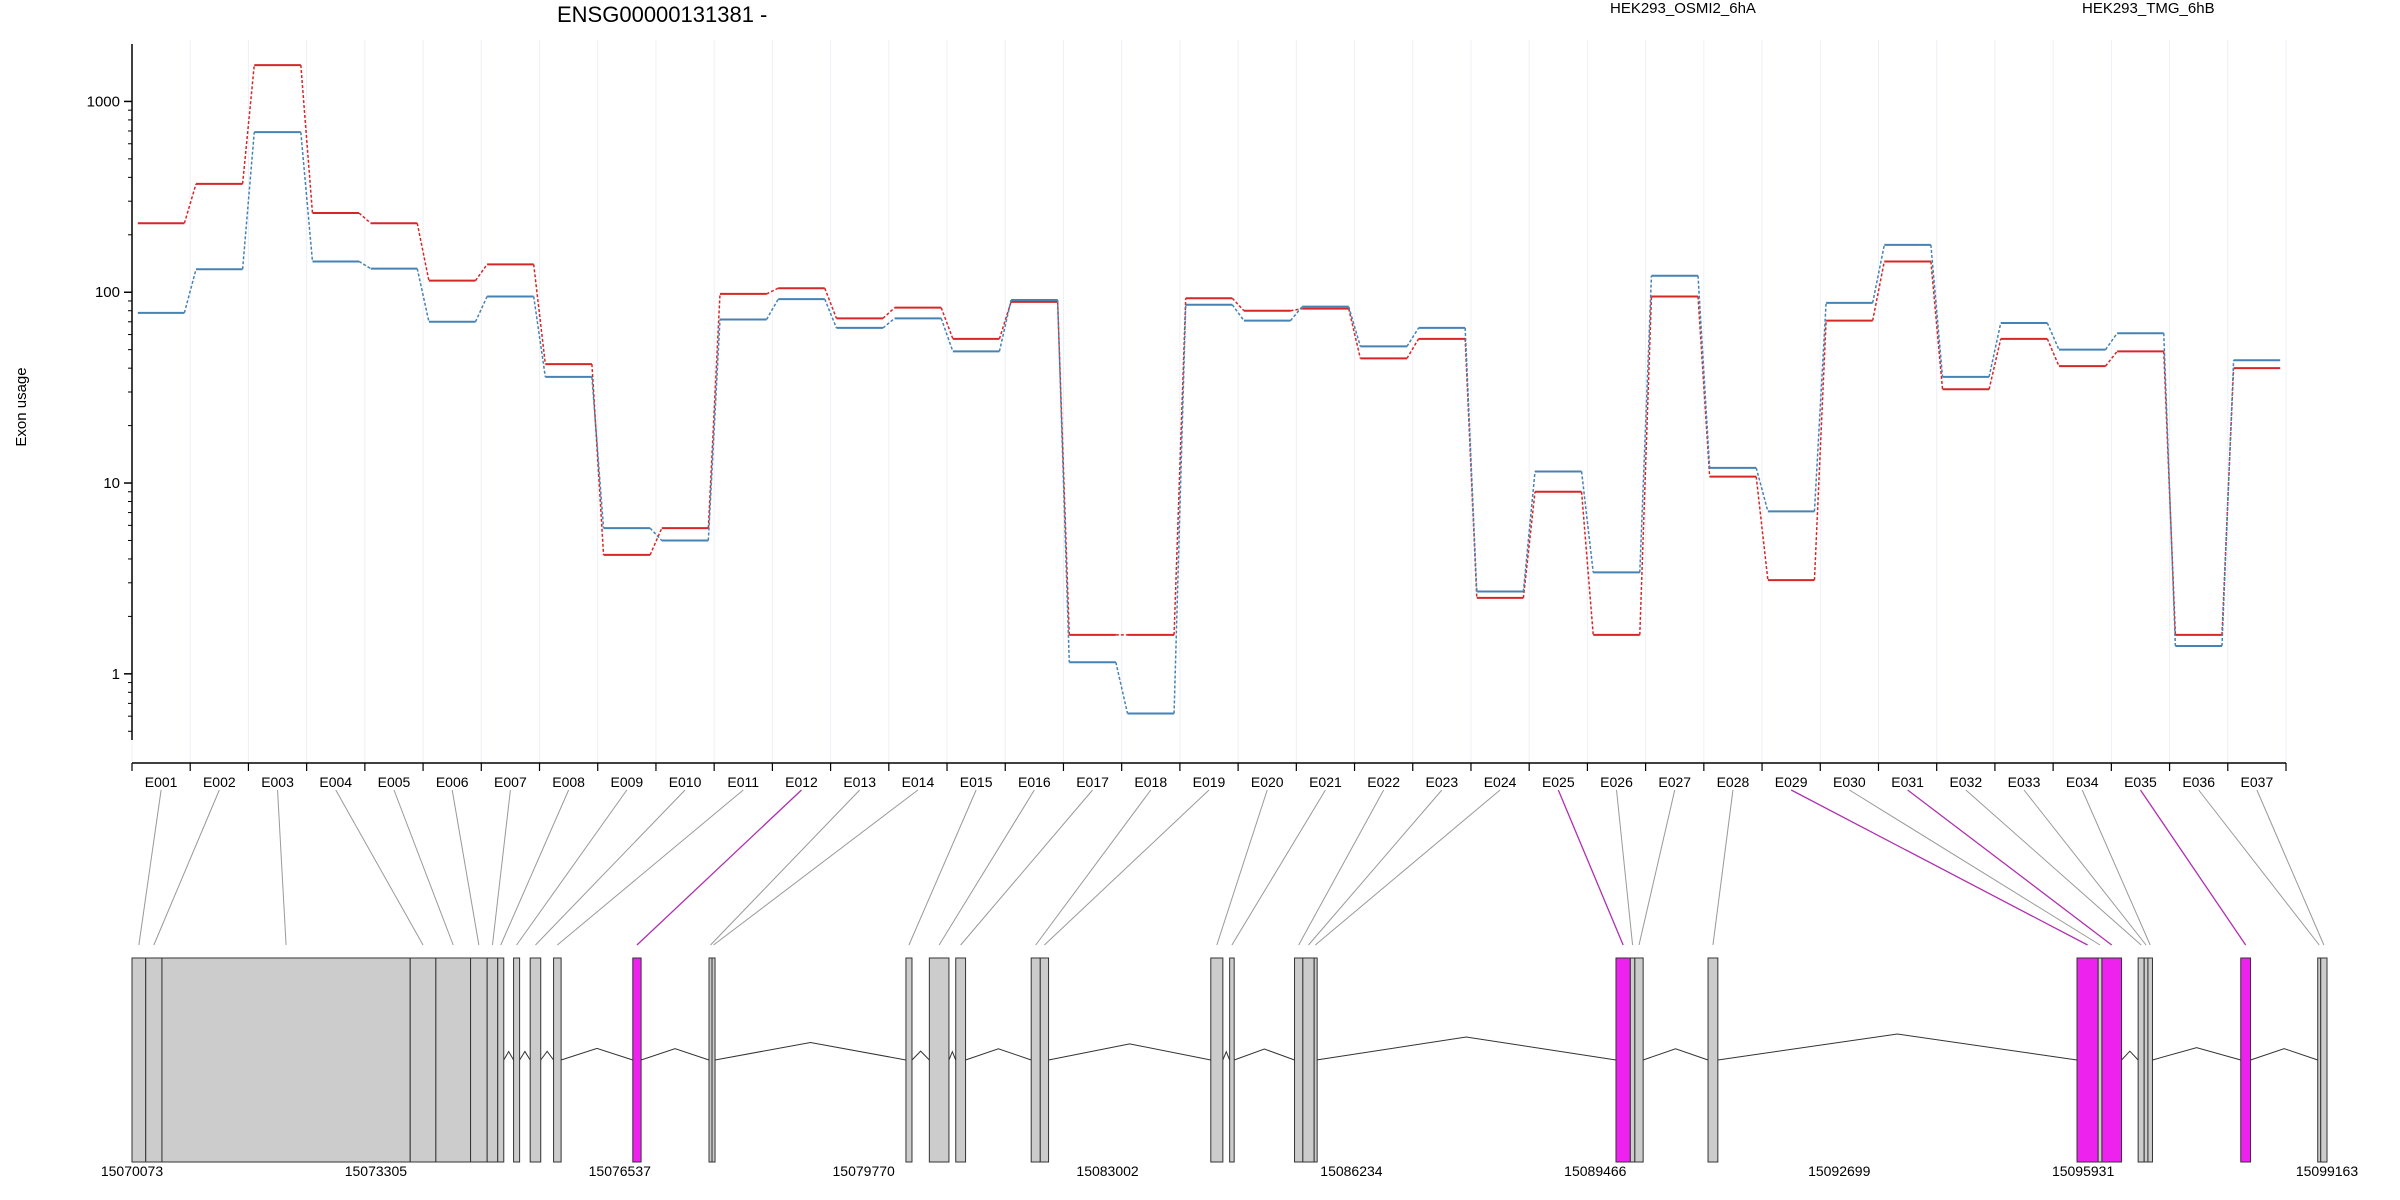 This screenshot has height=1200, width=2400. What do you see at coordinates (111, 483) in the screenshot?
I see `y-tick-label: 10` at bounding box center [111, 483].